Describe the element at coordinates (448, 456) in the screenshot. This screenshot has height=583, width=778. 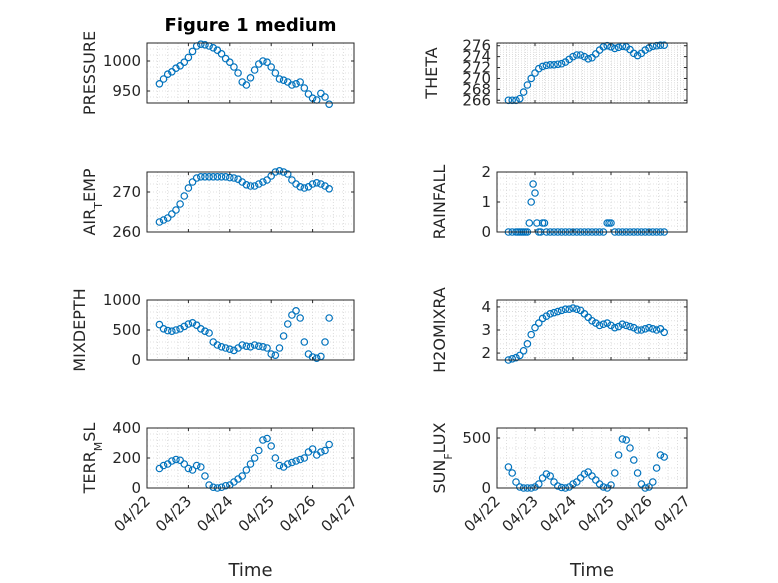
I see `y-axis-label-part: F` at that location.